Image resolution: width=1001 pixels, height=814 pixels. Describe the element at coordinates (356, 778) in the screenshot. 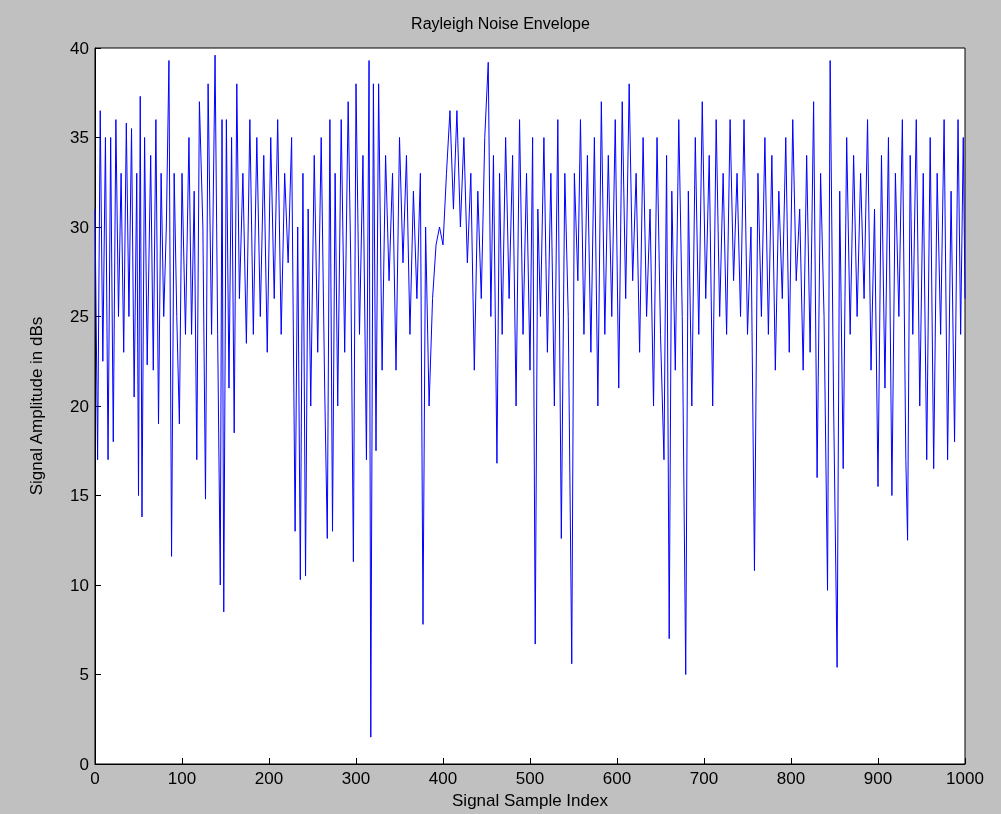

I see `x-tick-label: 300` at that location.